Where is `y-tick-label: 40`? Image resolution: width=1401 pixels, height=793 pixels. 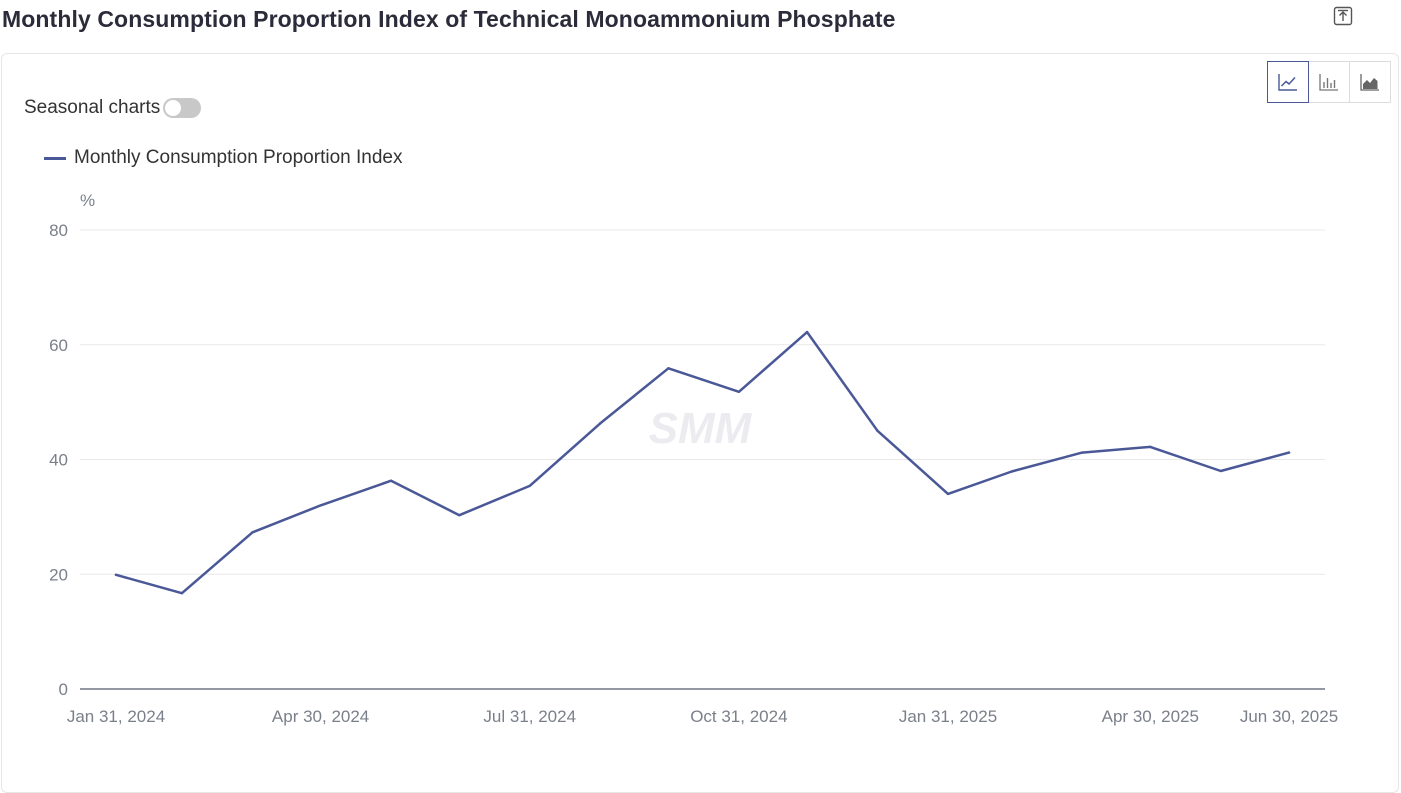 y-tick-label: 40 is located at coordinates (58, 460).